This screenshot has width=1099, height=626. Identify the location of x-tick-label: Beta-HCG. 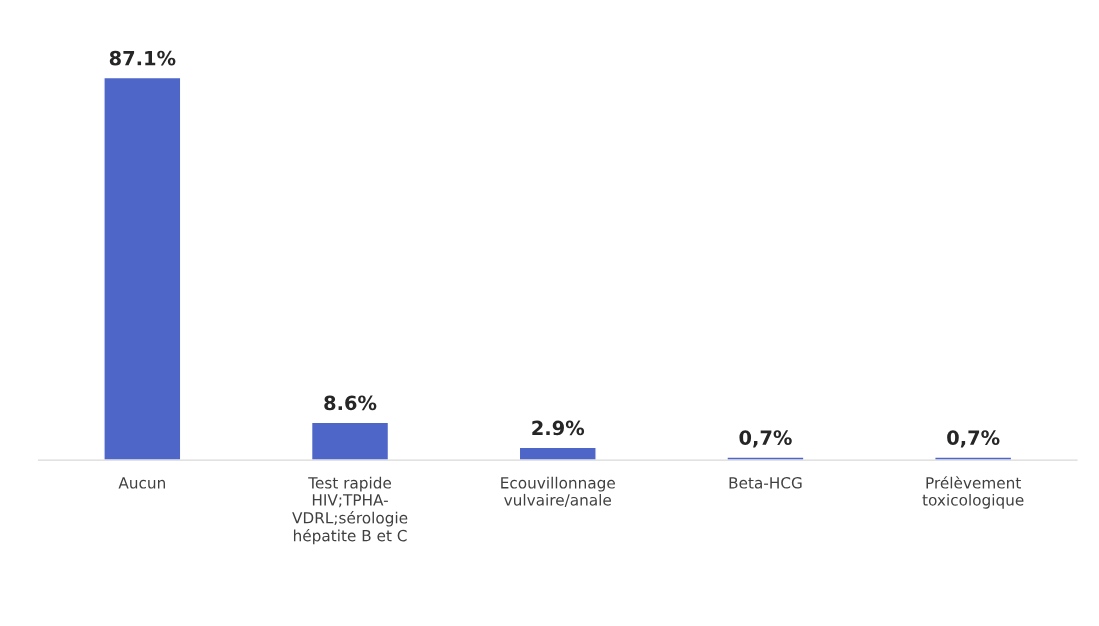
(765, 483).